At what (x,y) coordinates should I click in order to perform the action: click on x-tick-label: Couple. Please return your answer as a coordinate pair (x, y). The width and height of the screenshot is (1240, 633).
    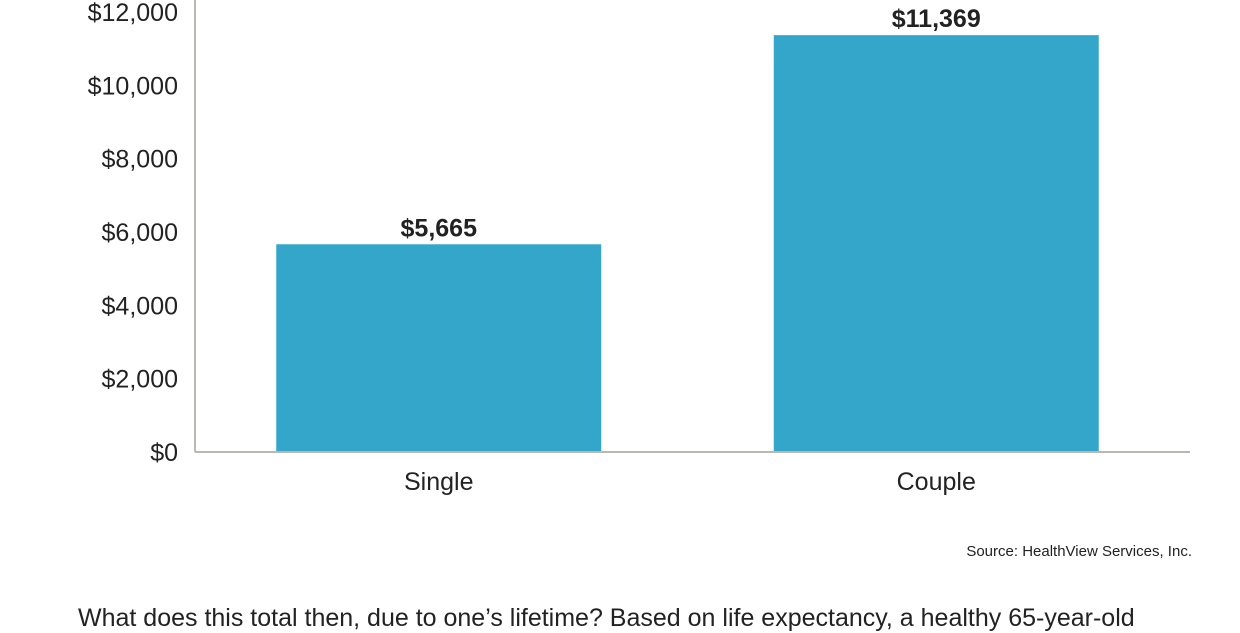
    Looking at the image, I should click on (936, 482).